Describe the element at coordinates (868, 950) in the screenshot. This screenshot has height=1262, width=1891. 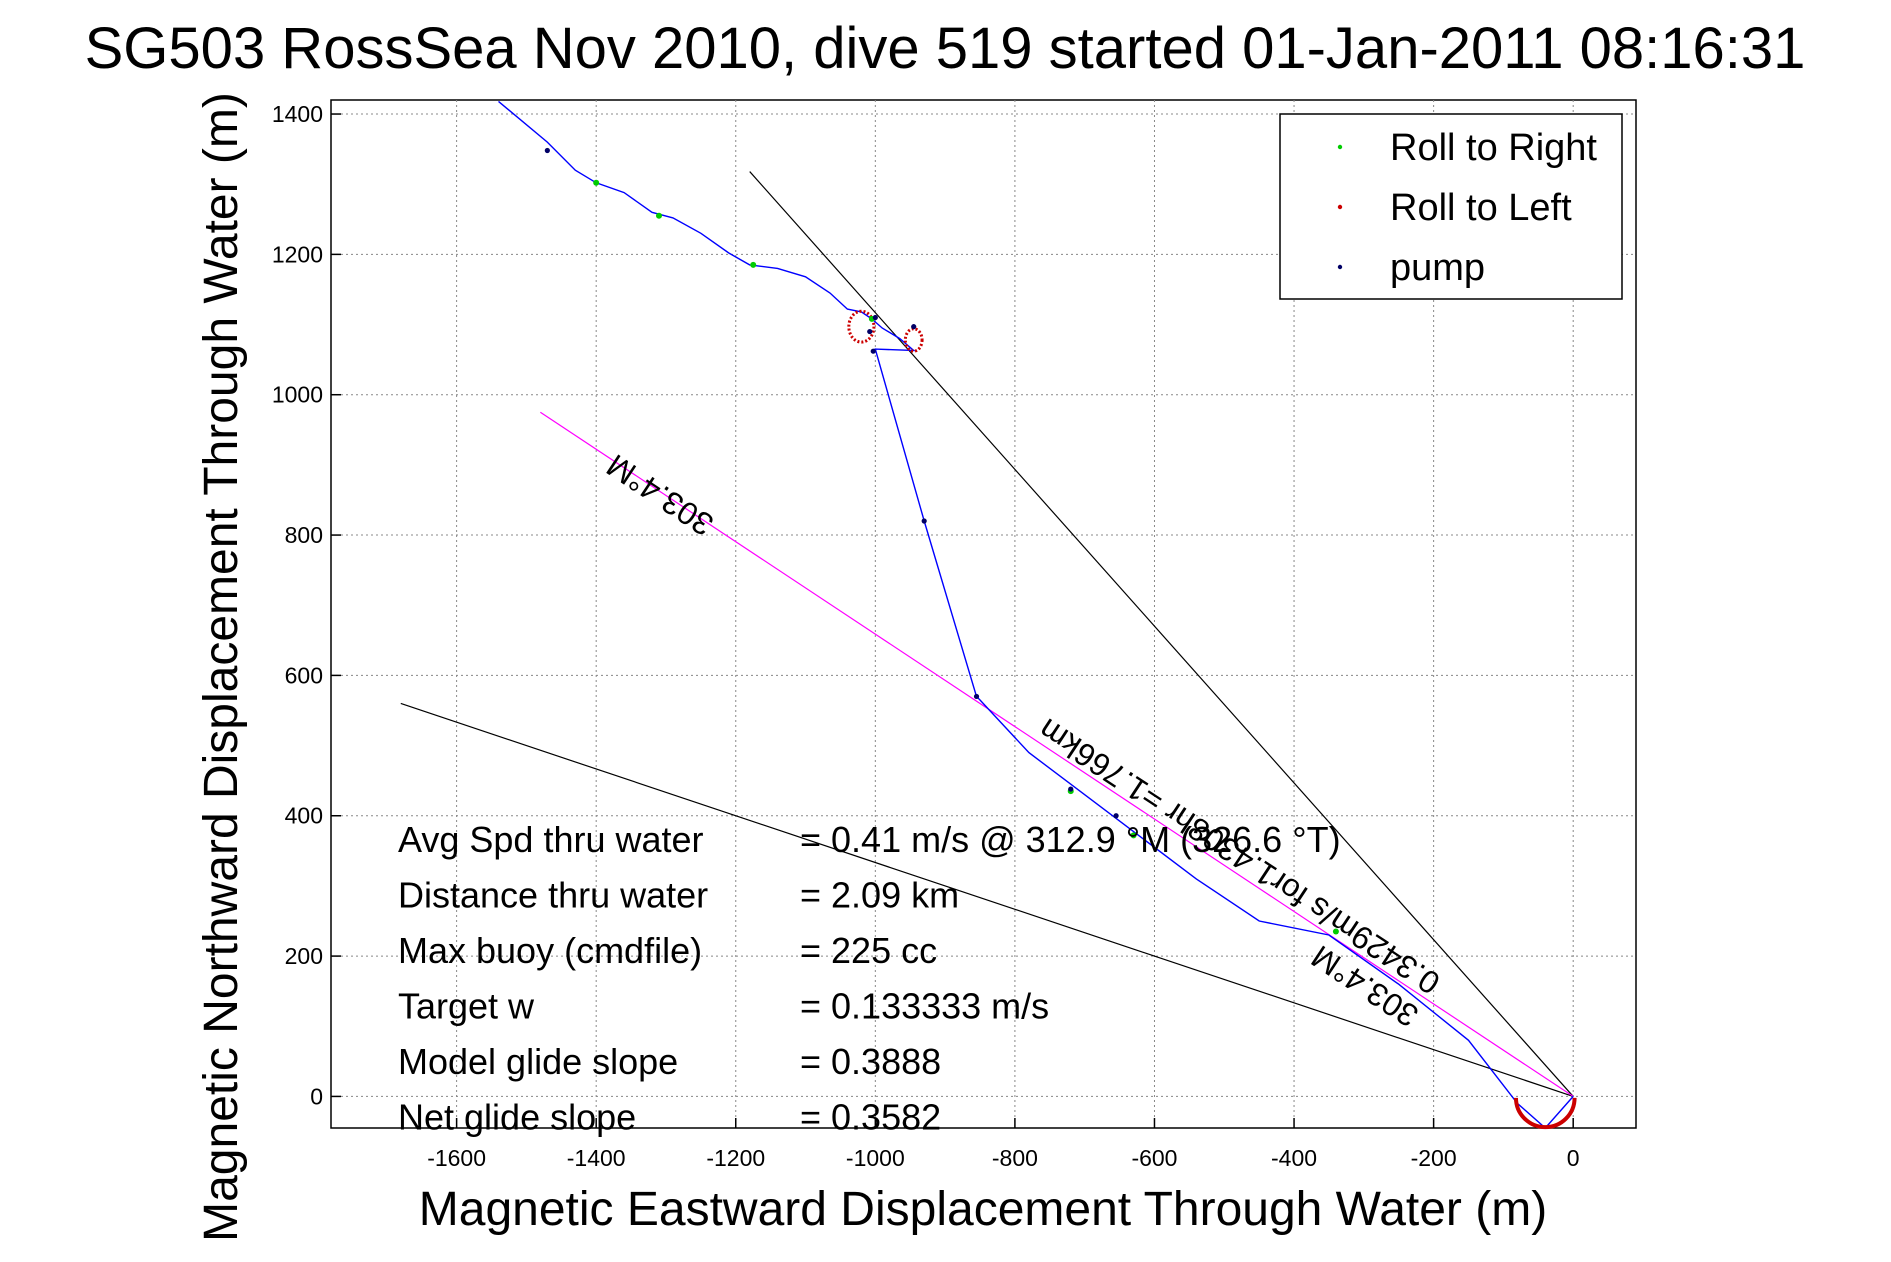
I see `stats-value: = 225 cc` at that location.